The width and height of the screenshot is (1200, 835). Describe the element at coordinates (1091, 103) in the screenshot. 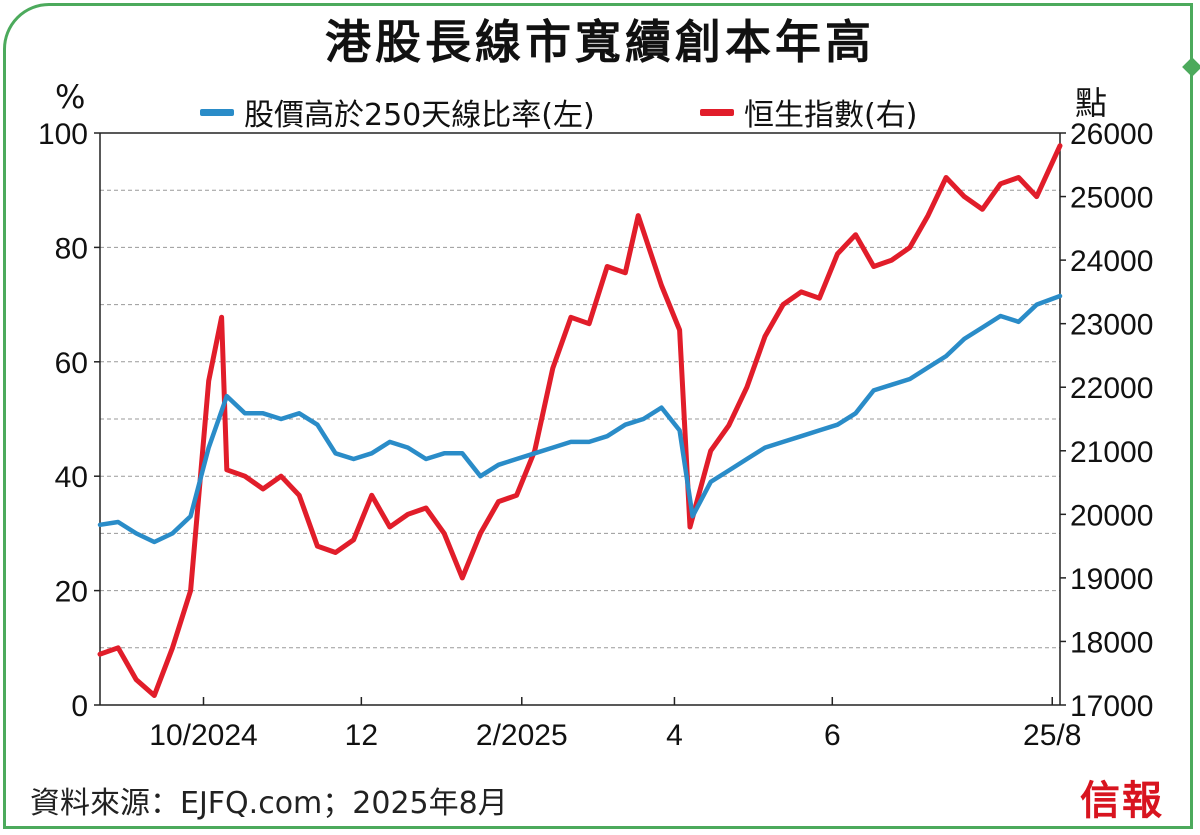

I see `right-axis-unit: 點` at that location.